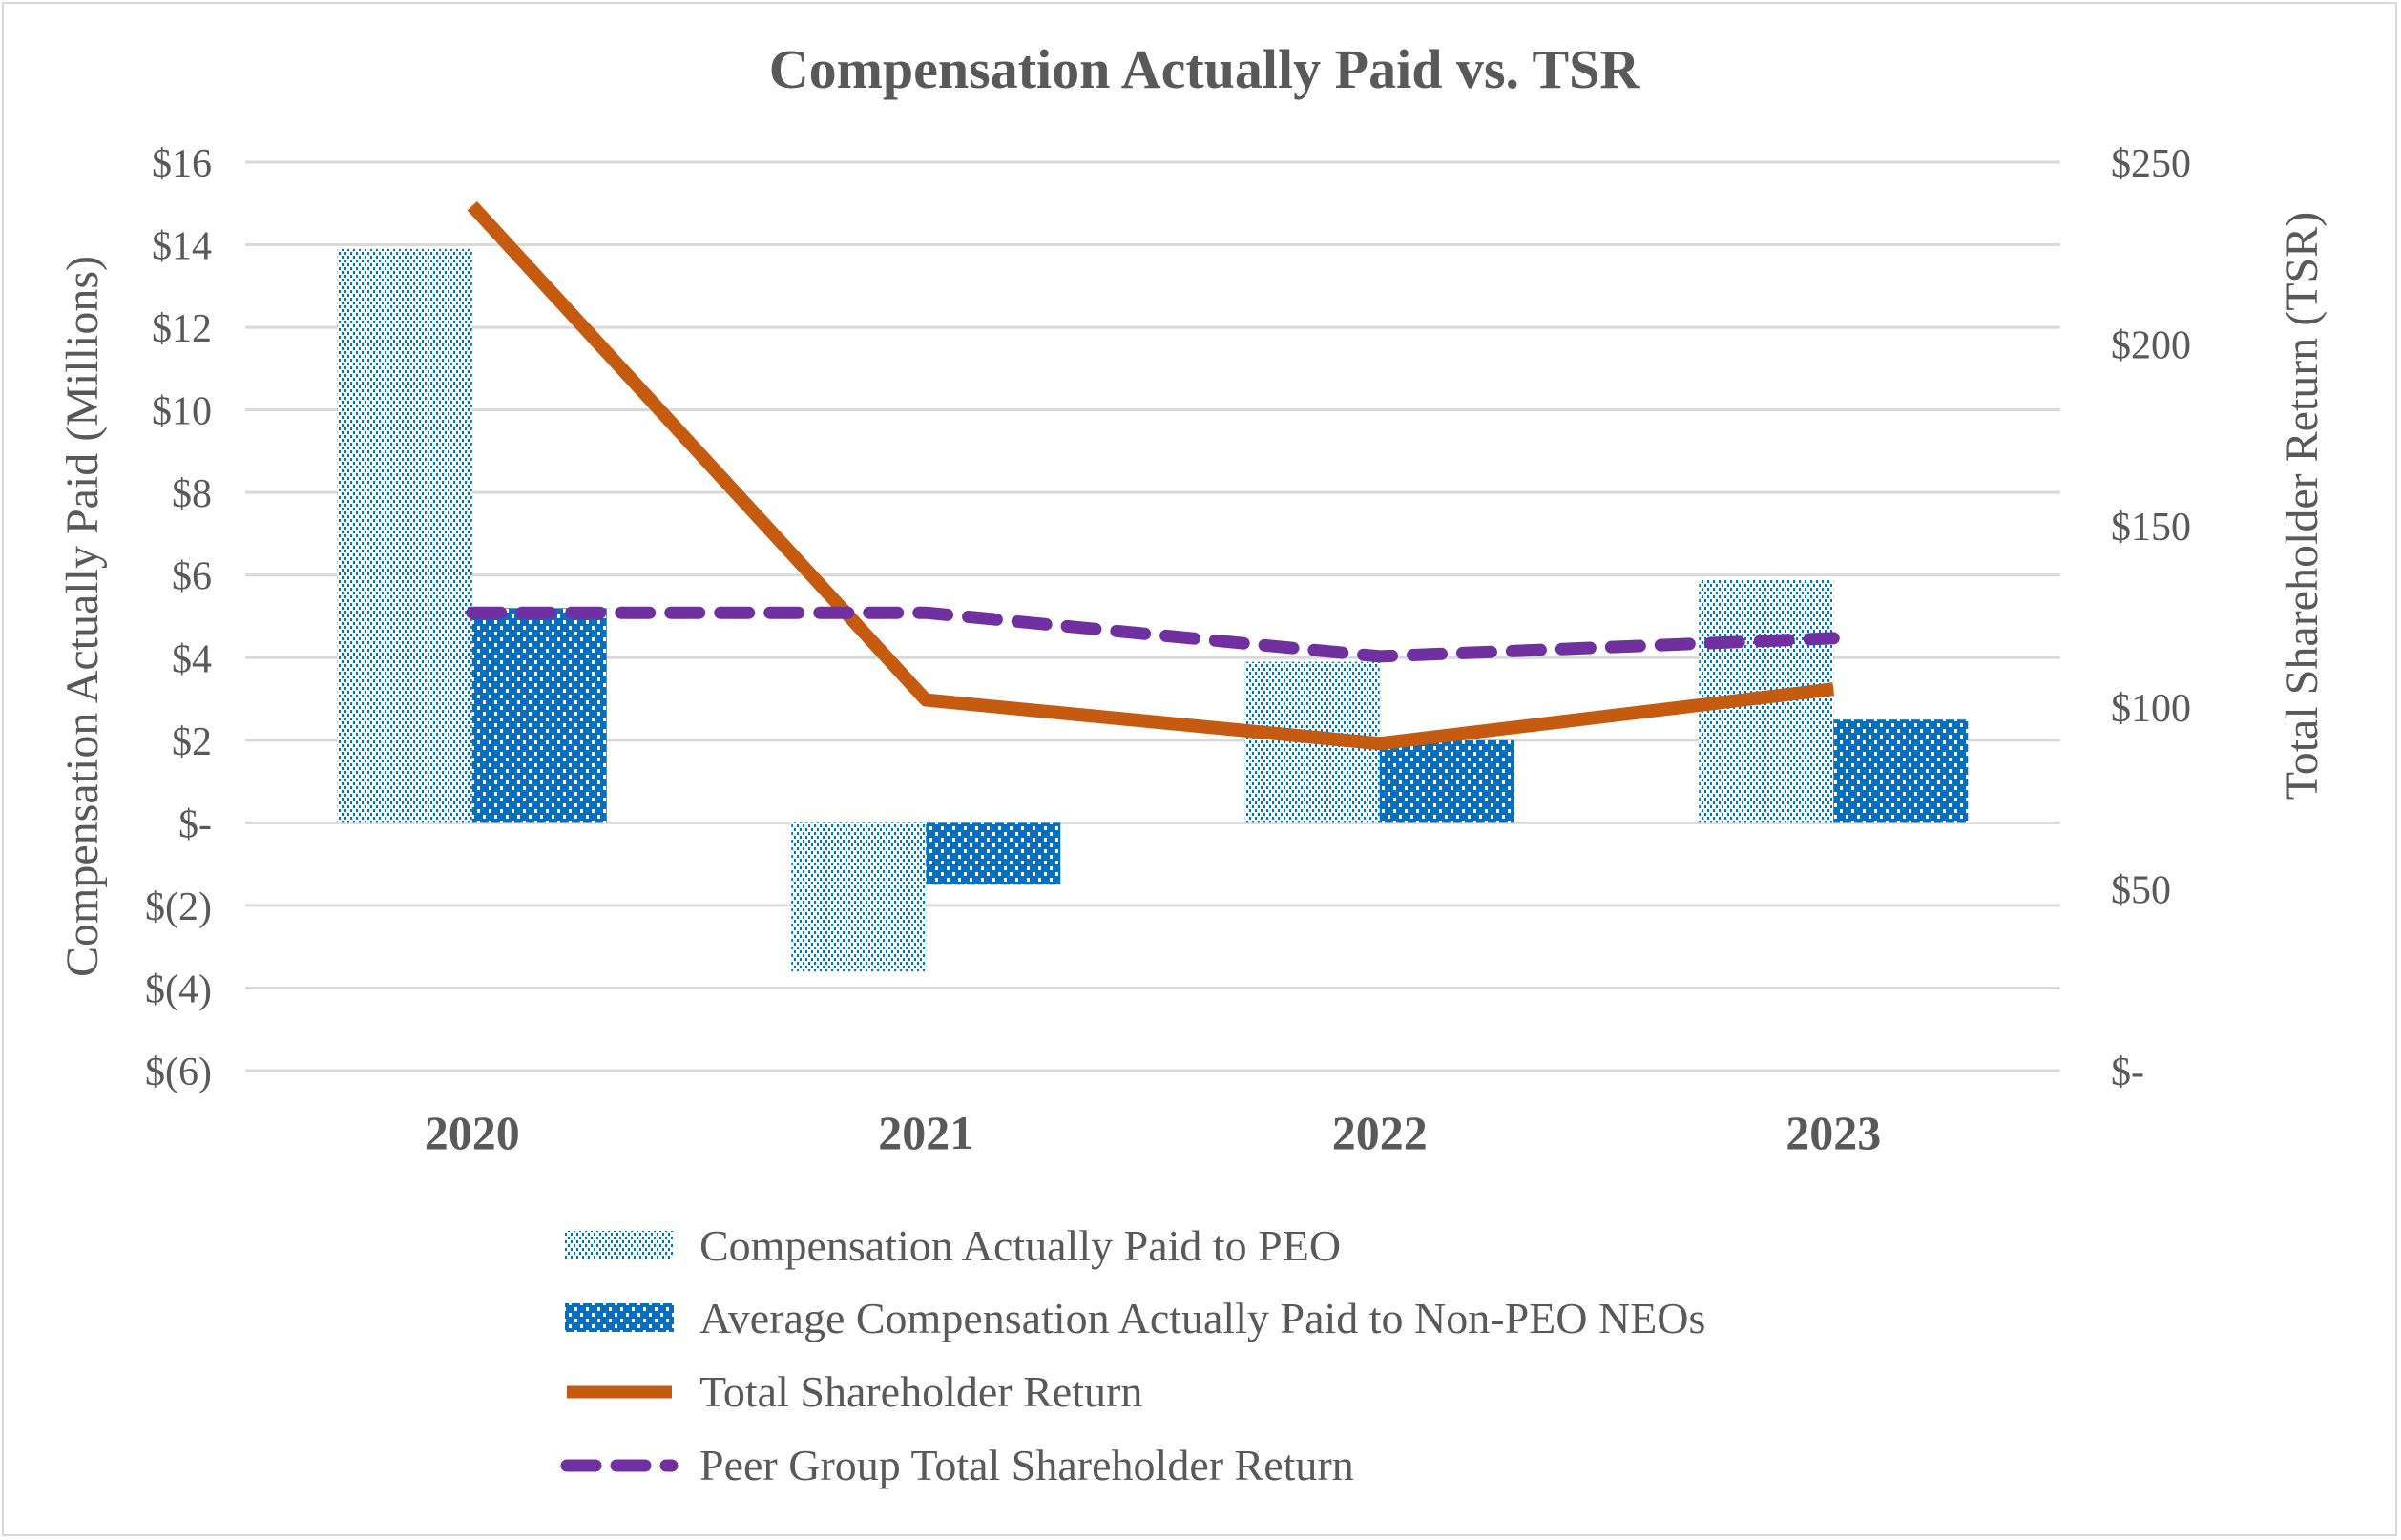 The height and width of the screenshot is (1540, 2401). What do you see at coordinates (1027, 1465) in the screenshot?
I see `legend-label: Peer Group Total Shareholder Return` at bounding box center [1027, 1465].